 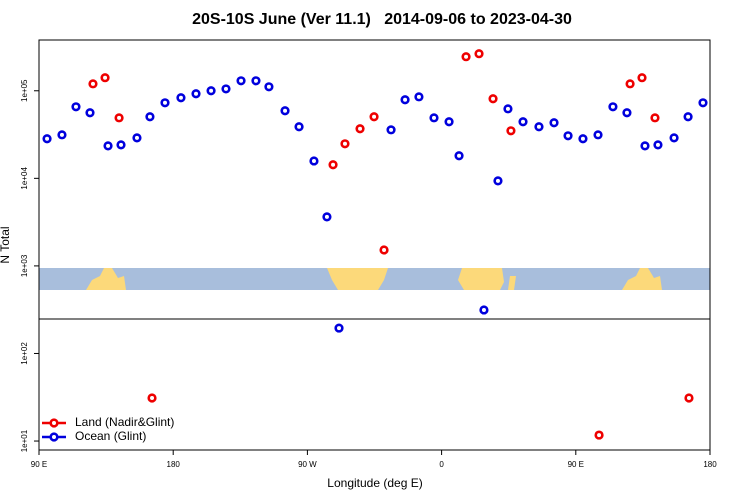 What do you see at coordinates (24, 353) in the screenshot?
I see `y-tick-label: 1e+02` at bounding box center [24, 353].